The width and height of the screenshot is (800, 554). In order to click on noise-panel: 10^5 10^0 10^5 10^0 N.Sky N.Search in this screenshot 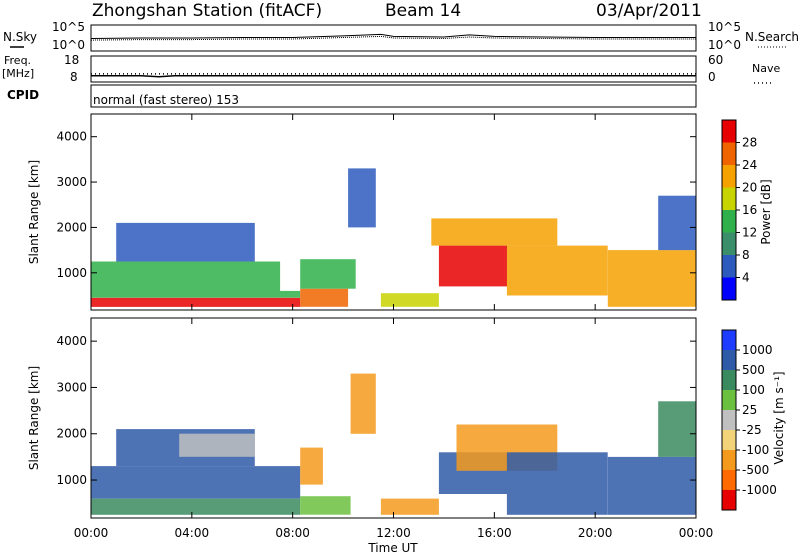, I will do `click(401, 36)`.